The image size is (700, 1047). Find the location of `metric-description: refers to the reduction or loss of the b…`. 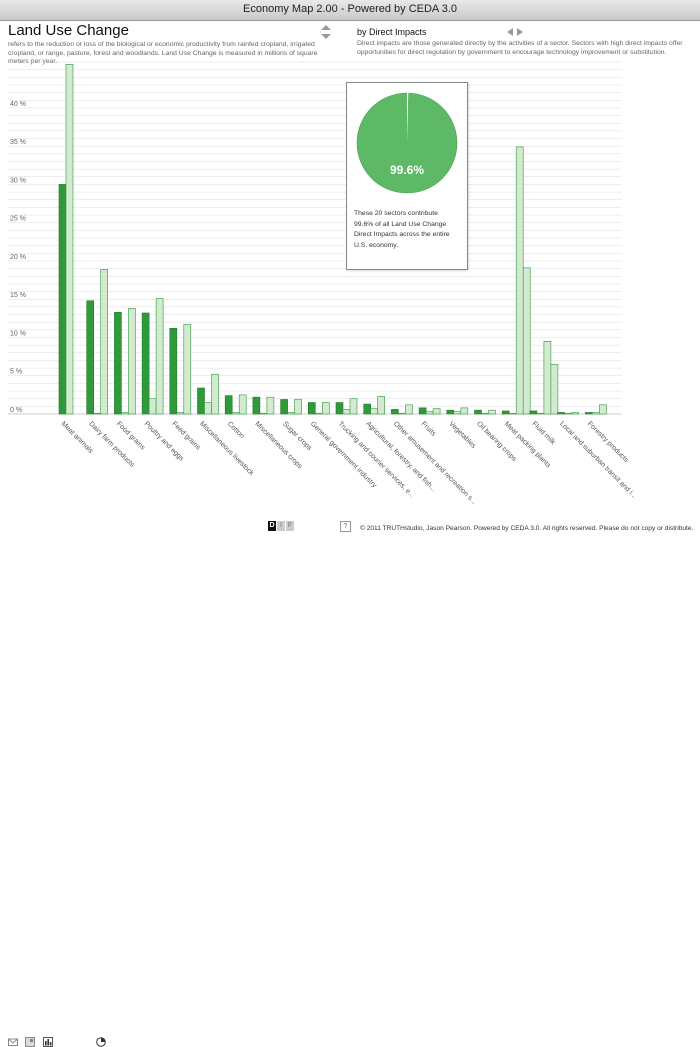

metric-description: refers to the reduction or loss of the b… is located at coordinates (163, 53).